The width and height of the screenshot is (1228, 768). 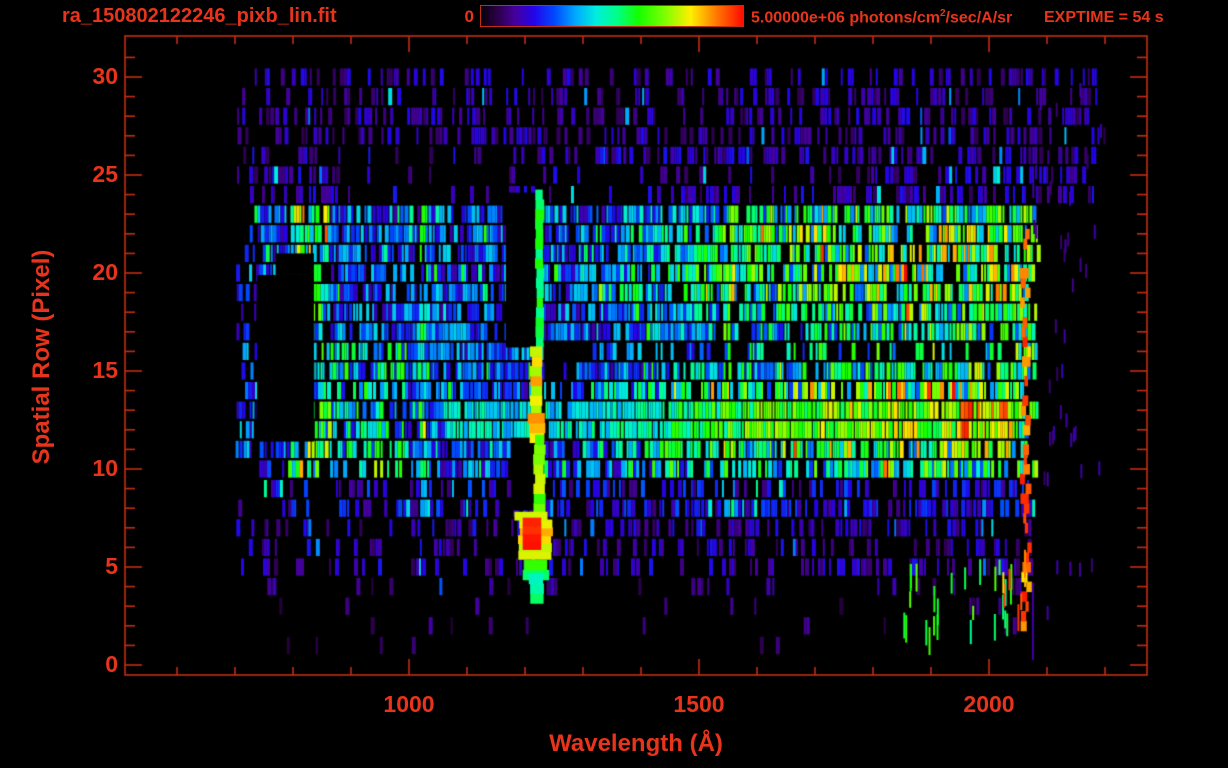 I want to click on colorbar-max-label: 5.00000e+06 photons/cm2/sec/A/sr, so click(x=881, y=17).